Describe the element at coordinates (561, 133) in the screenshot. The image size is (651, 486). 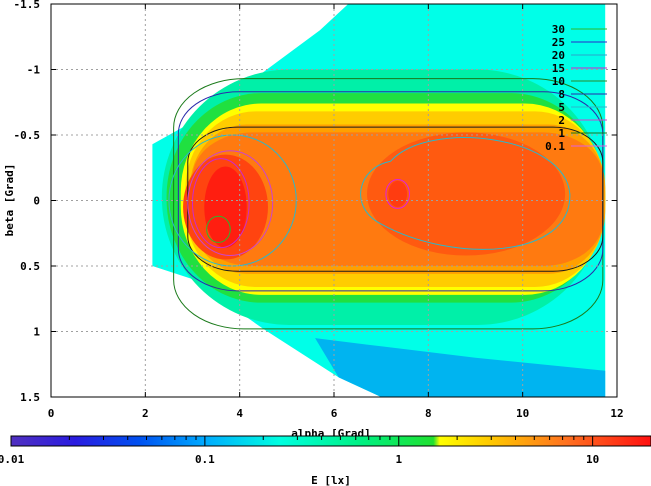
I see `legend-label: 1` at that location.